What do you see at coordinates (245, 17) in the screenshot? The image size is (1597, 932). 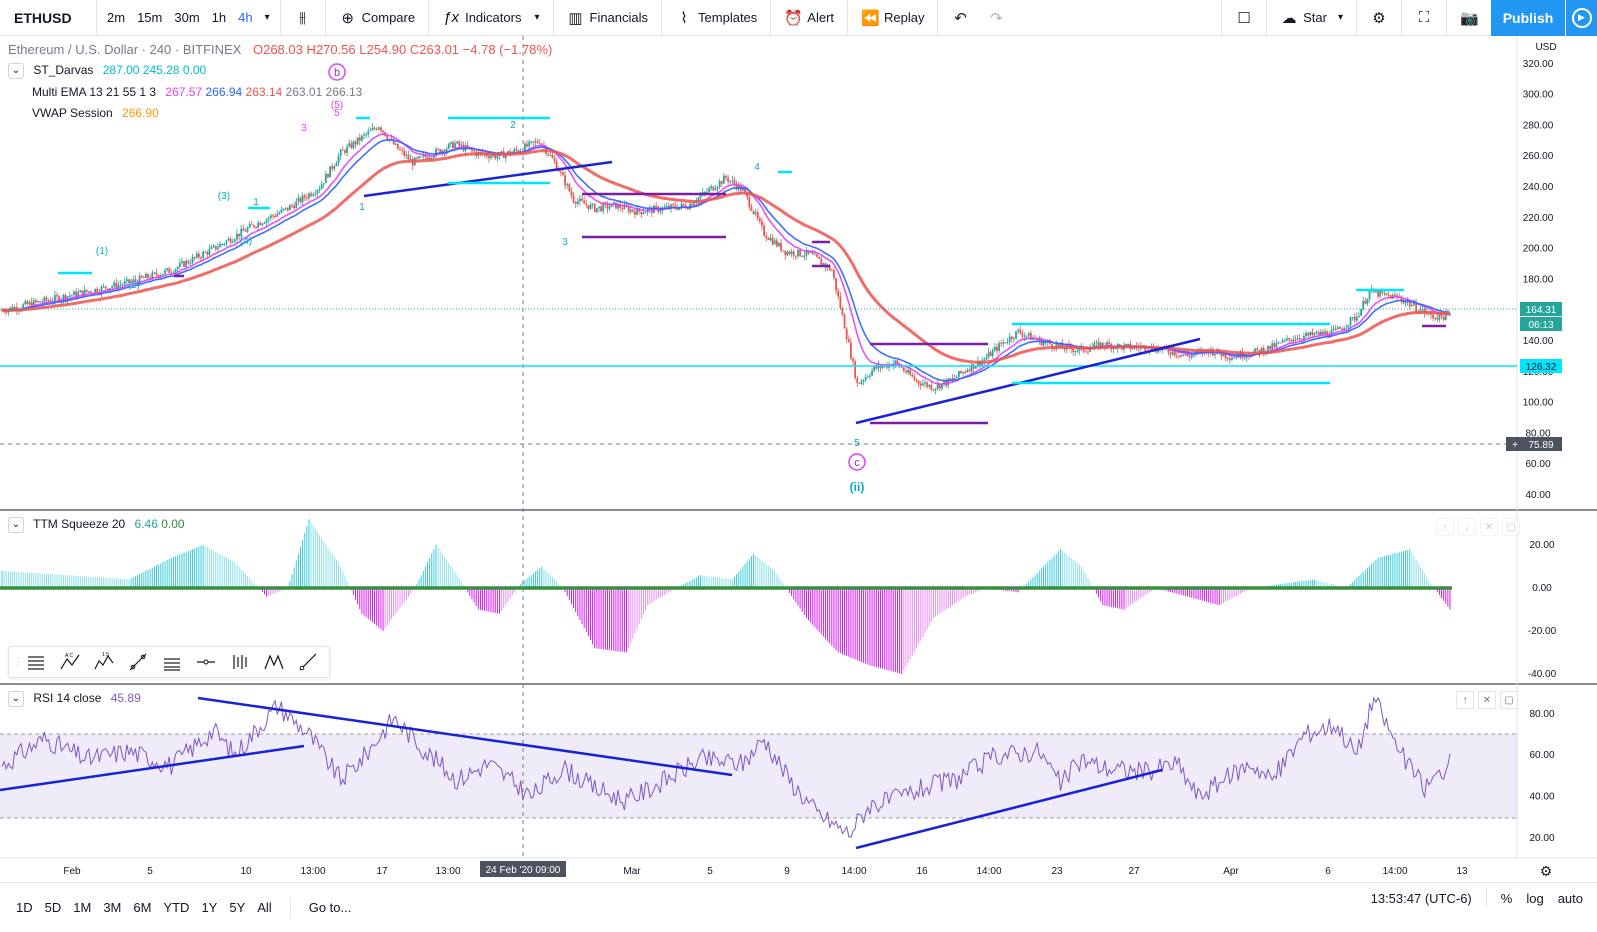 I see `timeframe-4h: 4h` at bounding box center [245, 17].